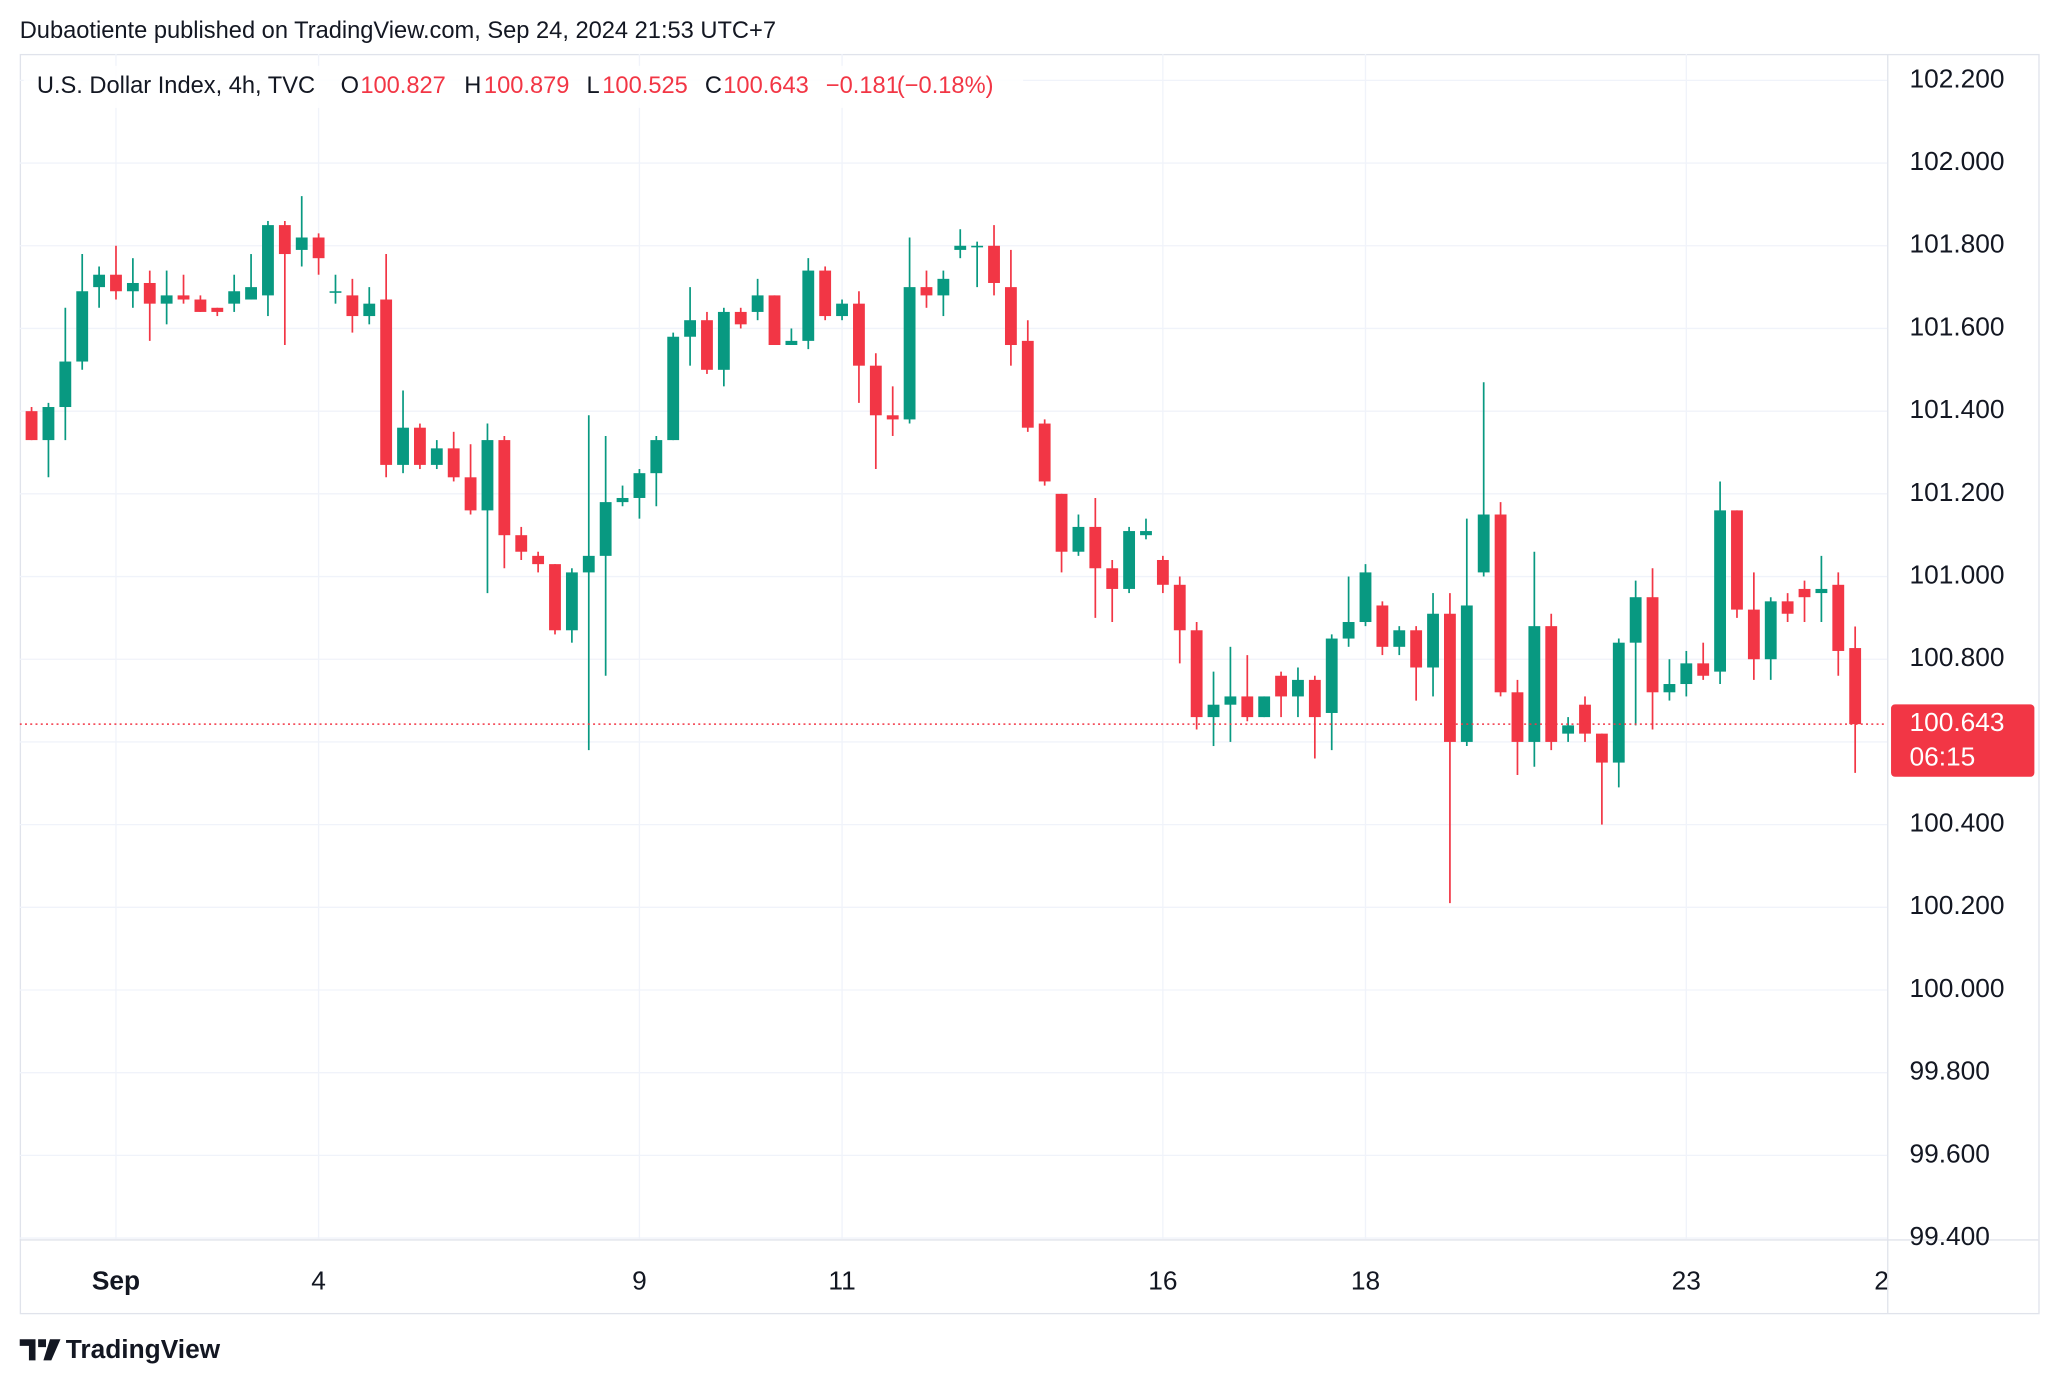  Describe the element at coordinates (1949, 1153) in the screenshot. I see `y-tick-label: 99.600` at that location.